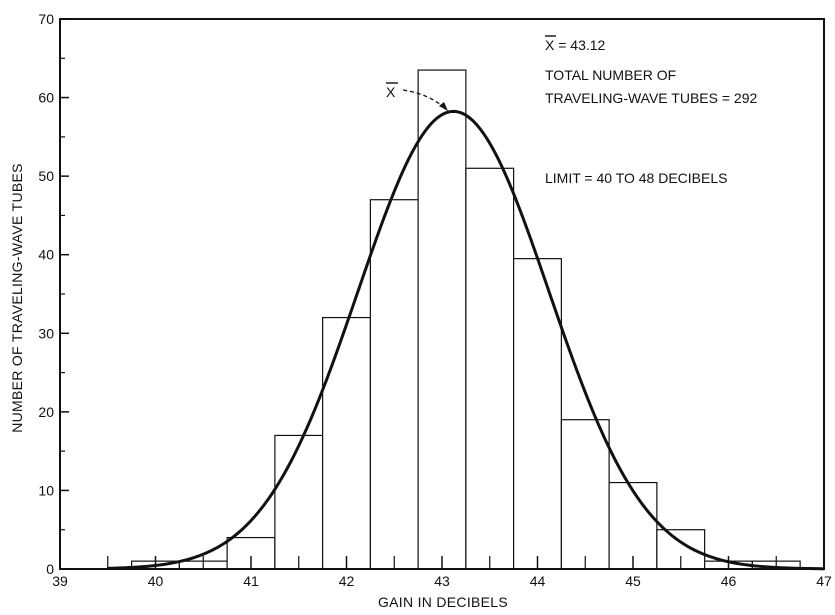  Describe the element at coordinates (46, 490) in the screenshot. I see `y-tick-label: 10` at that location.